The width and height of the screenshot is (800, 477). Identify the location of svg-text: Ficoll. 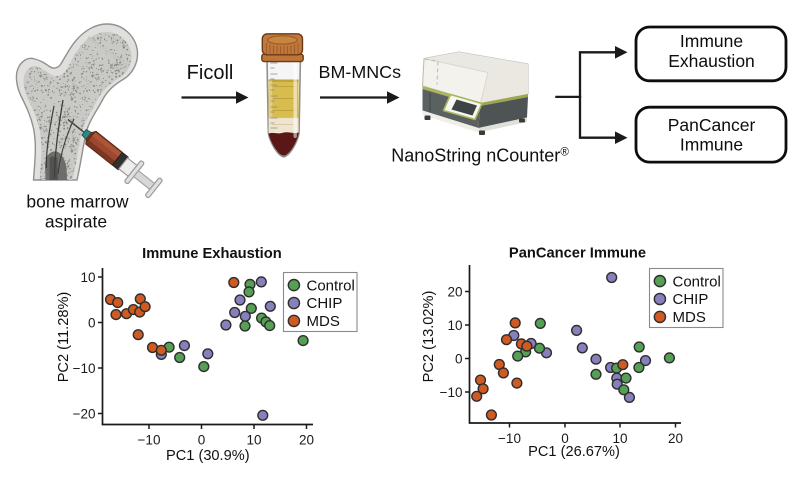
(210, 73).